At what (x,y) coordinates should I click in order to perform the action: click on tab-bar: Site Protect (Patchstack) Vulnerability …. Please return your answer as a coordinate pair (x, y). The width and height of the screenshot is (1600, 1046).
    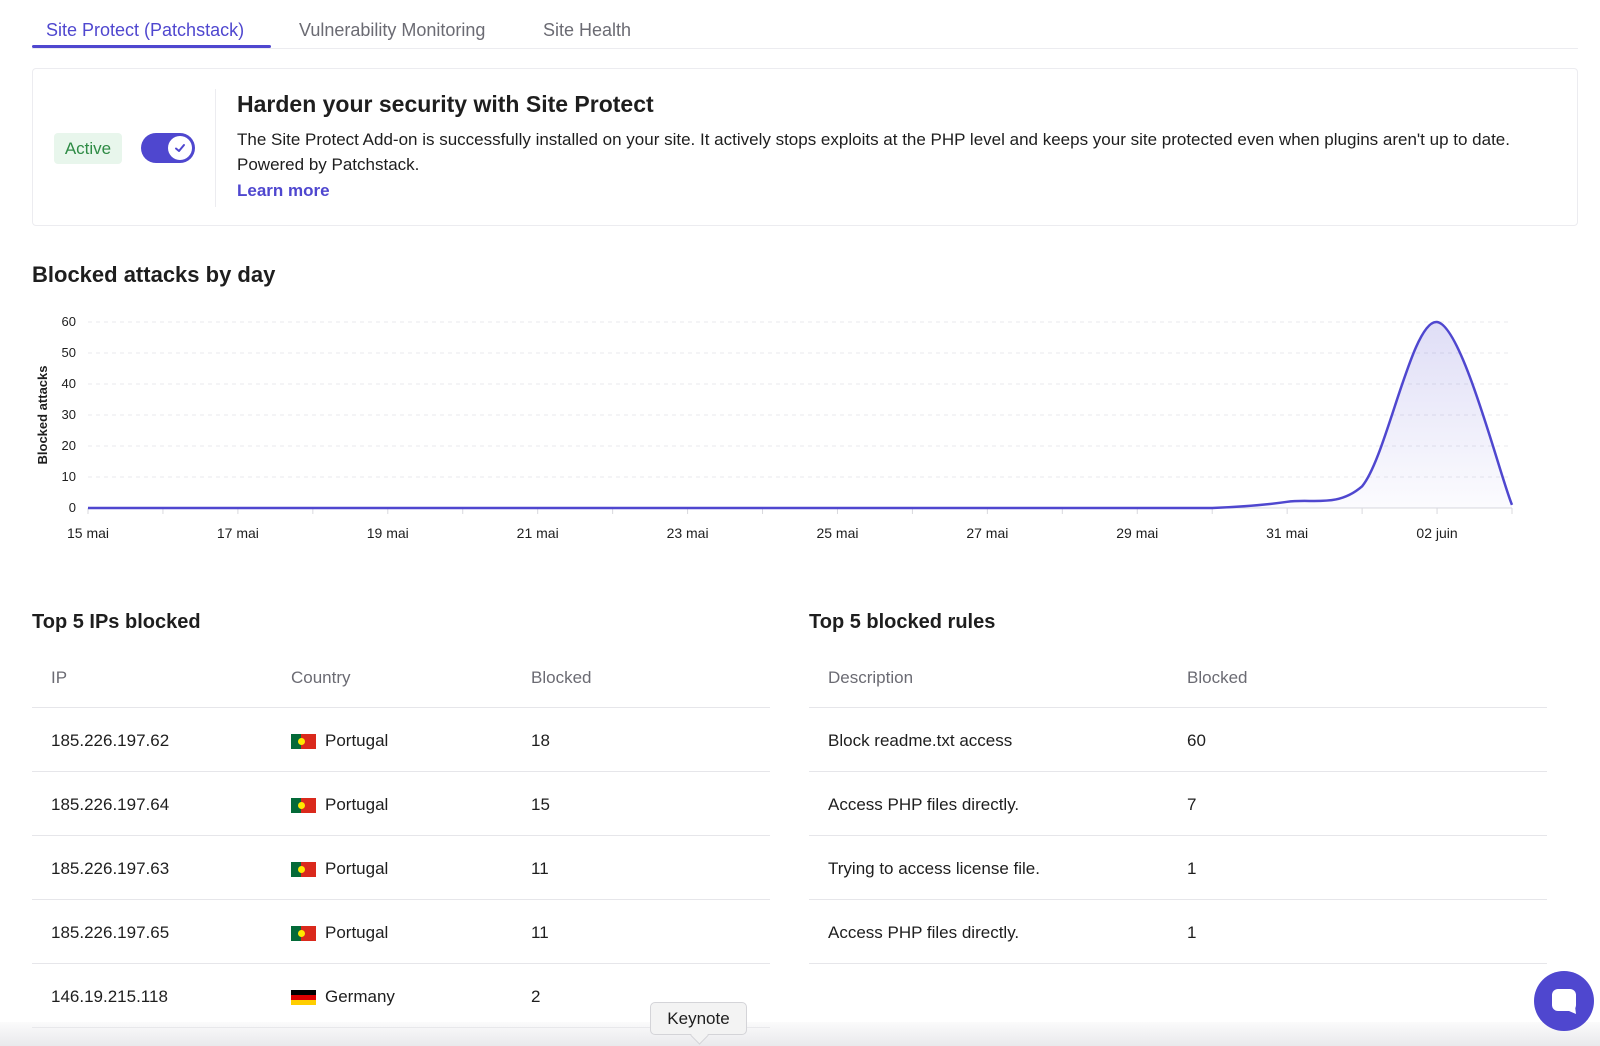
    Looking at the image, I should click on (805, 24).